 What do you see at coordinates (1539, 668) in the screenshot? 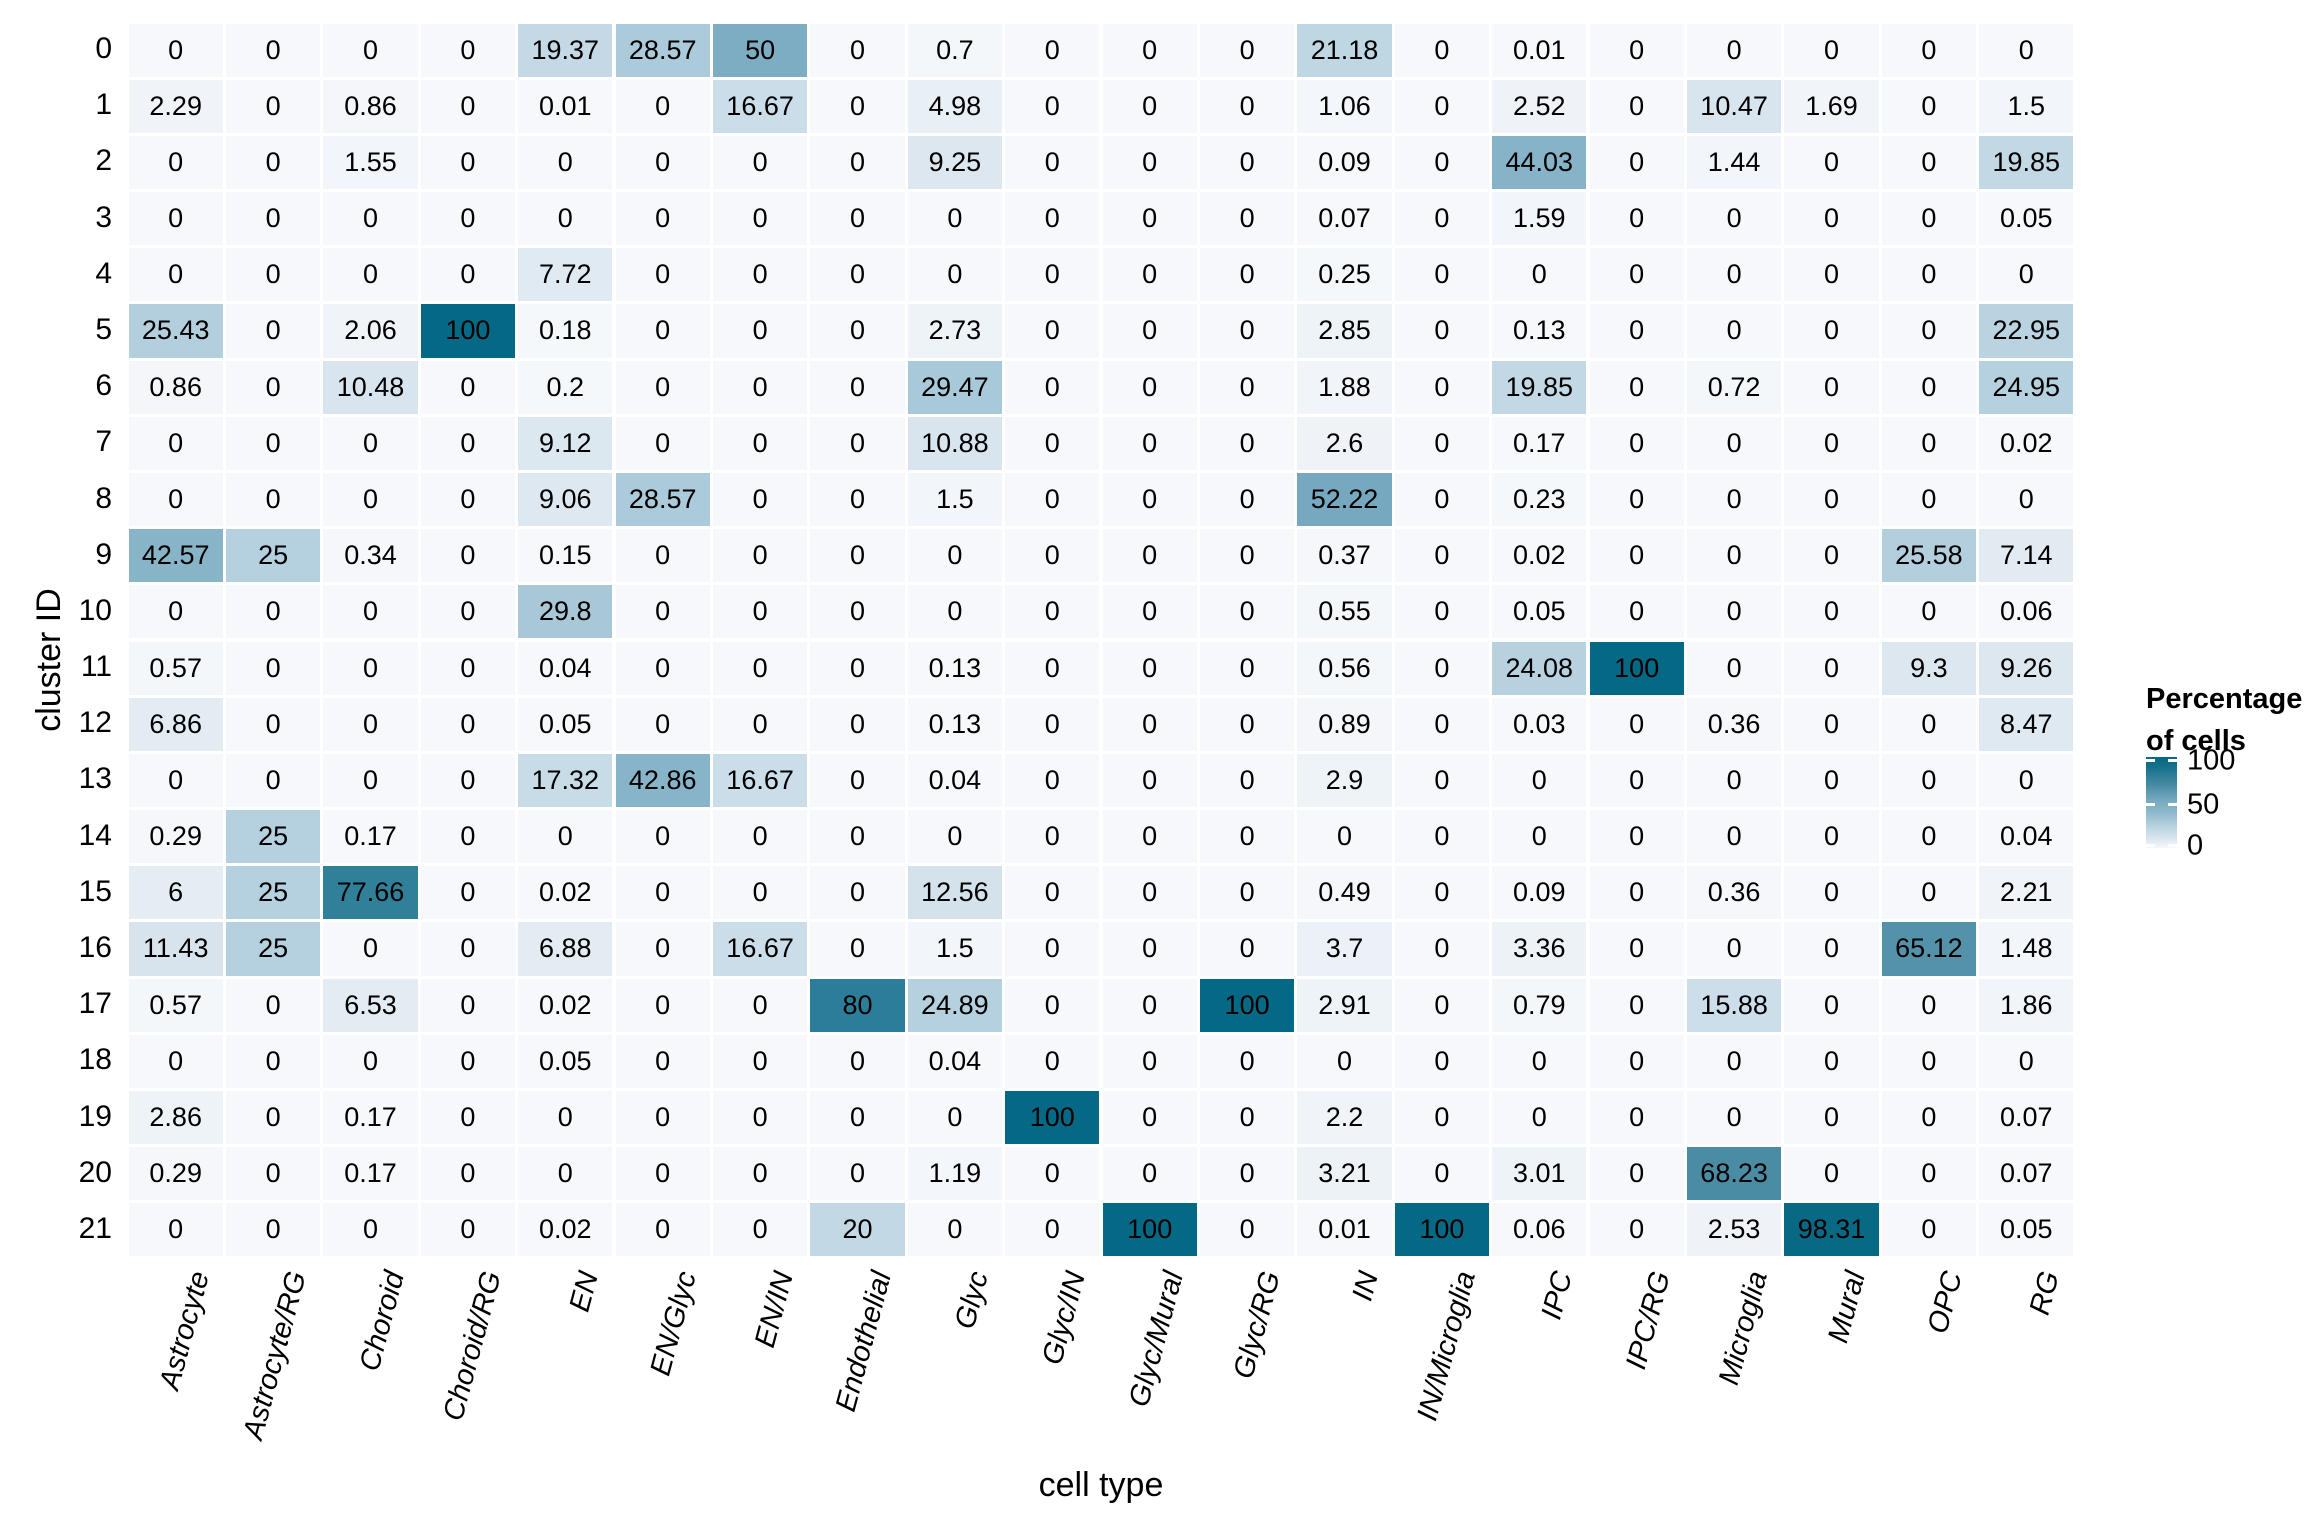
I see `heatmap-cell: 24.08` at bounding box center [1539, 668].